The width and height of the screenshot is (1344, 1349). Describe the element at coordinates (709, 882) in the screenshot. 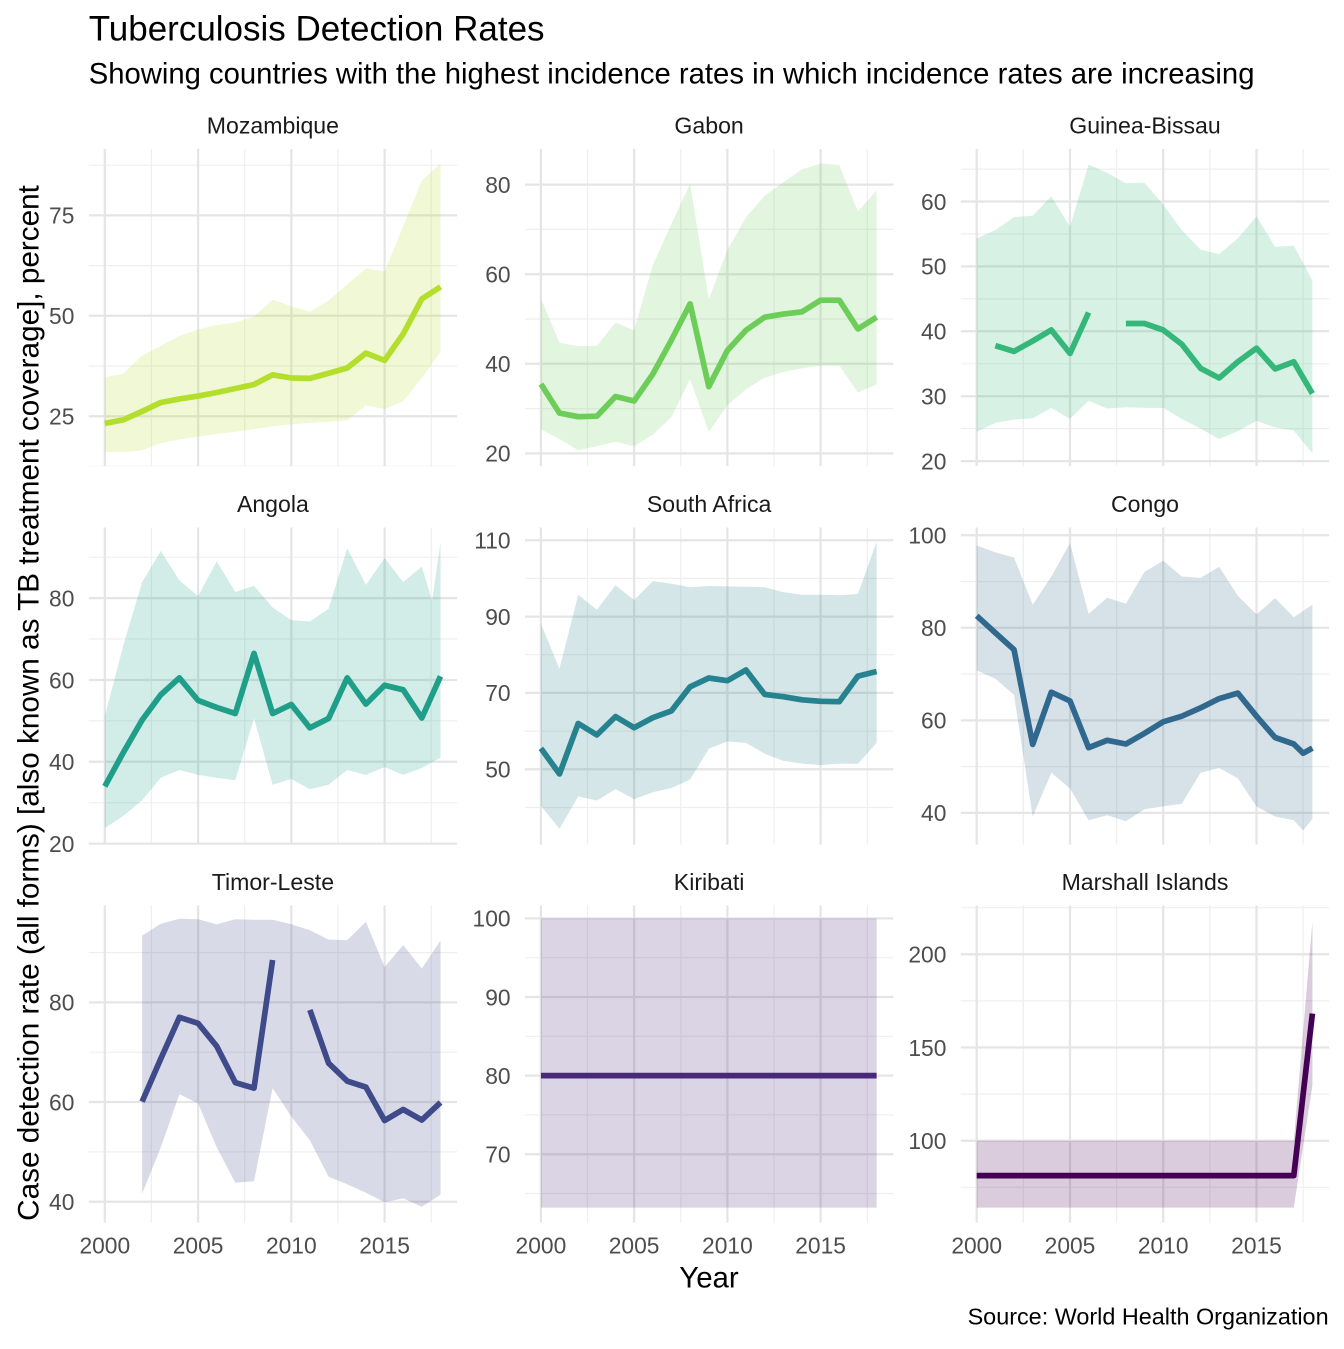

I see `svg-text: Kiribati` at that location.